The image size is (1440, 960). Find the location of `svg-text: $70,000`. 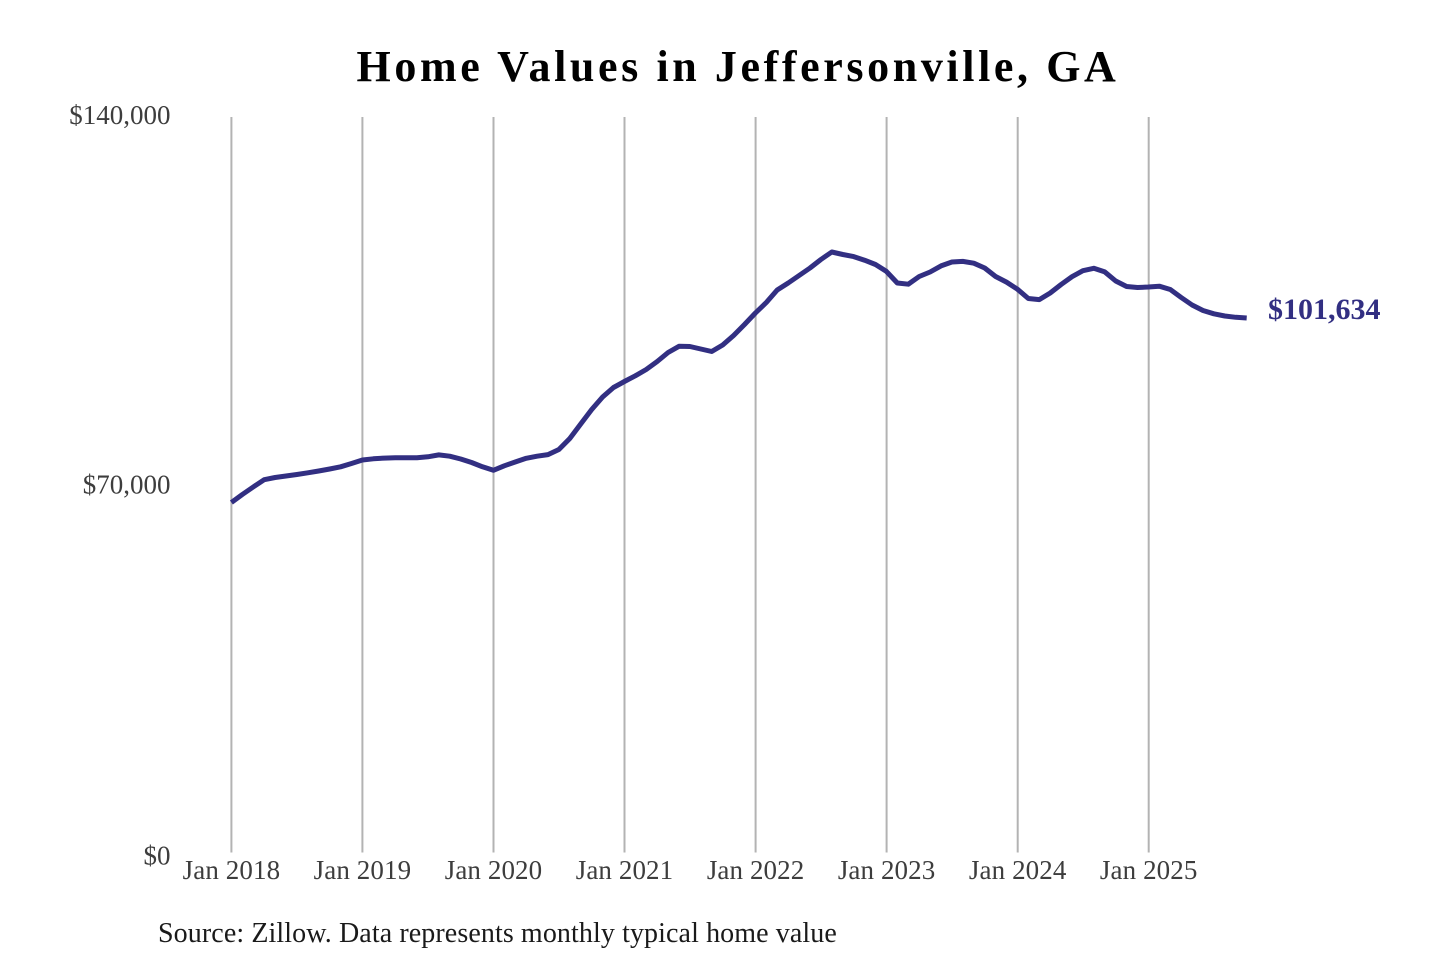

svg-text: $70,000 is located at coordinates (127, 485).